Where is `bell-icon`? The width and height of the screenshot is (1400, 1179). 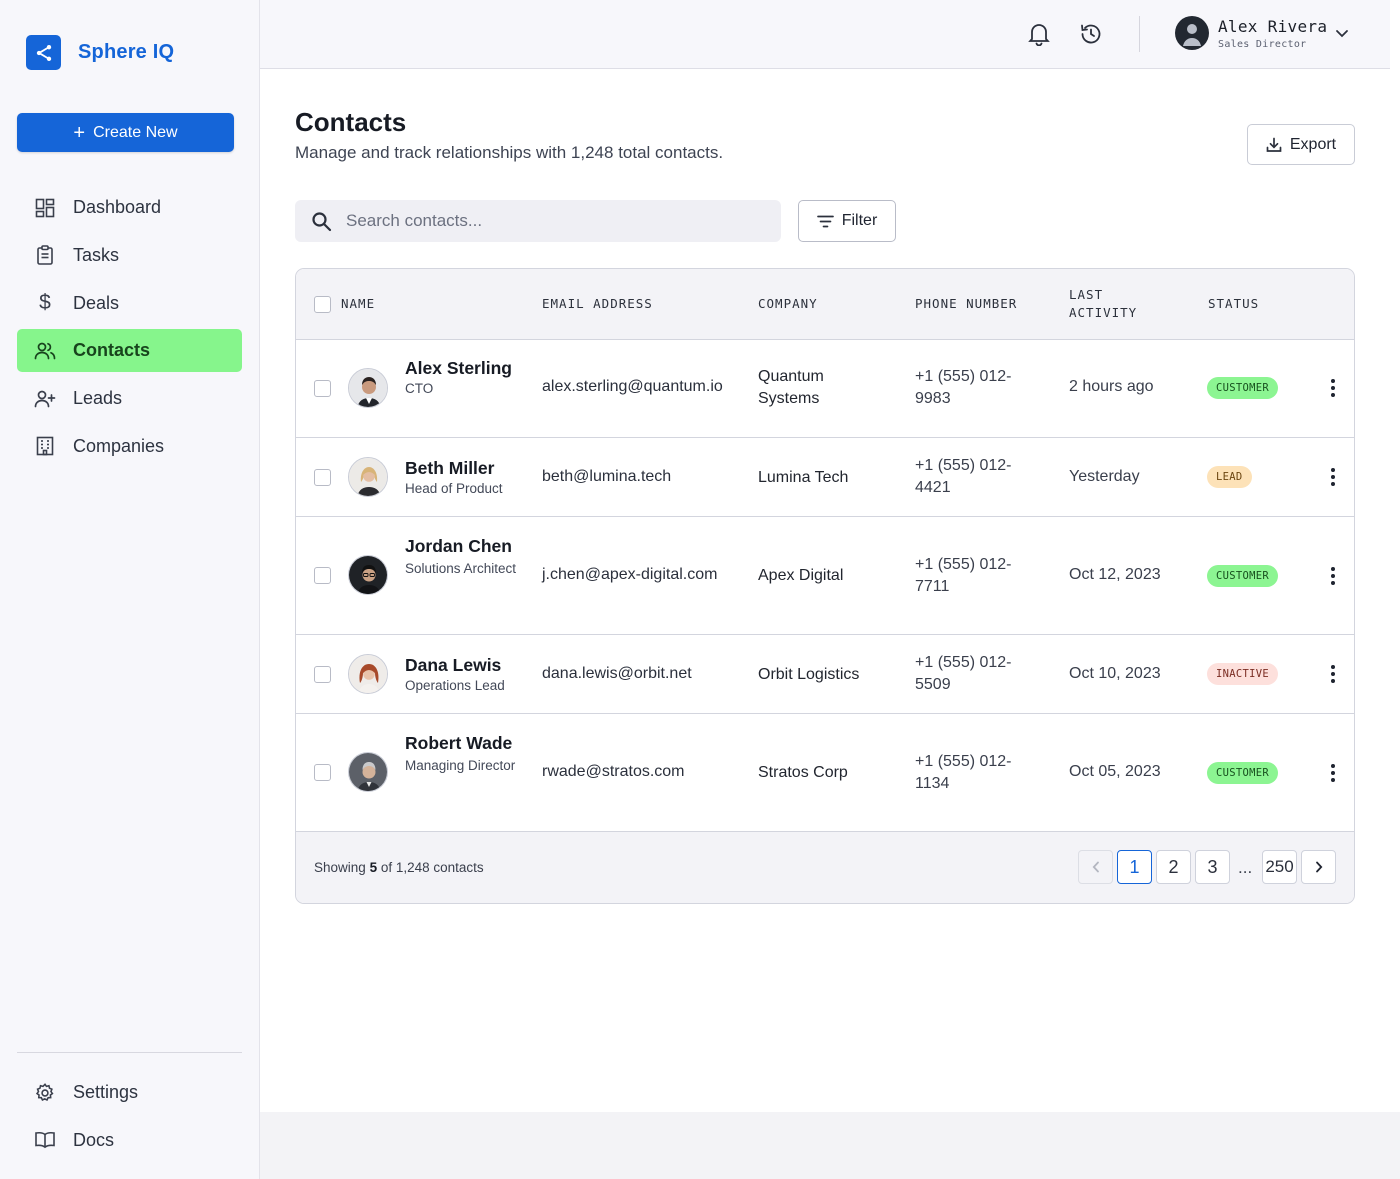
bell-icon is located at coordinates (1039, 34).